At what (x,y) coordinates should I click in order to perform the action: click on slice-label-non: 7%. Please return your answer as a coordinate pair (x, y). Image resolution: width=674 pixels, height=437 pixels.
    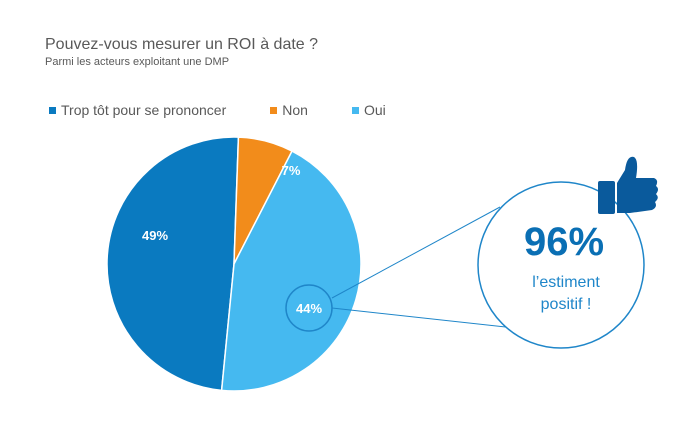
    Looking at the image, I should click on (291, 170).